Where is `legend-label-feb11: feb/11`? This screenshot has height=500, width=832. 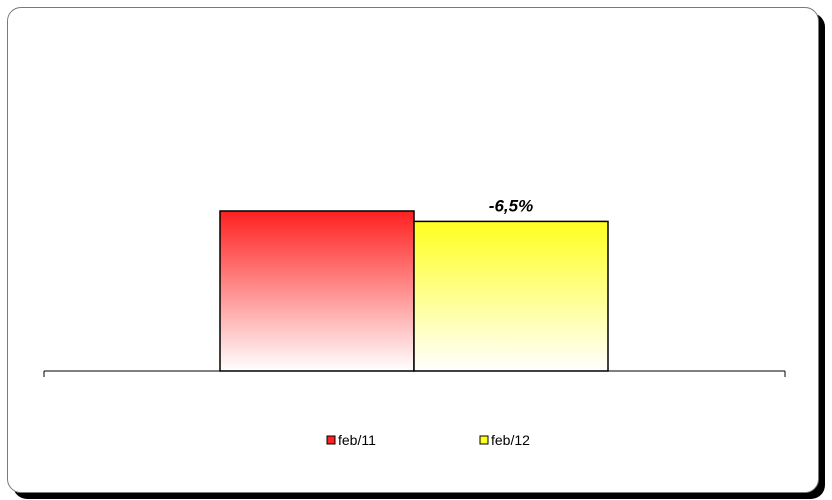 legend-label-feb11: feb/11 is located at coordinates (357, 440).